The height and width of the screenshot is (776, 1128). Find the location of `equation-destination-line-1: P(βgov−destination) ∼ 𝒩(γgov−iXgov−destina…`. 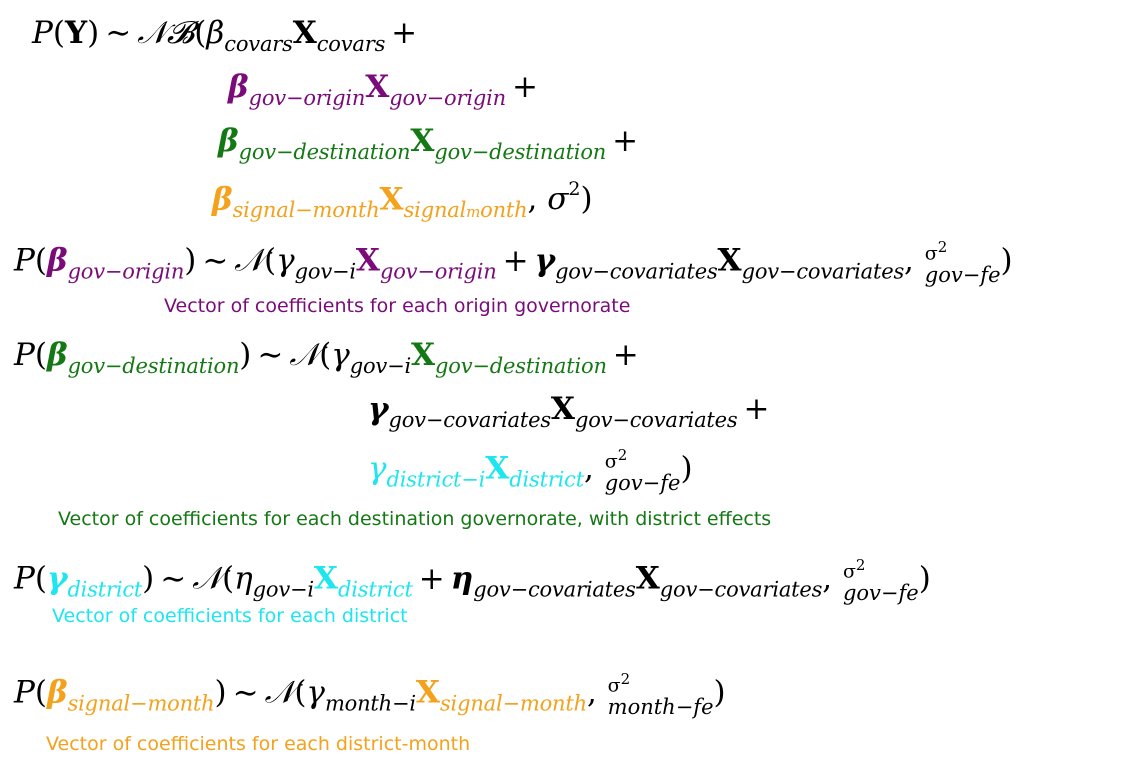

equation-destination-line-1: P(βgov−destination) ∼ 𝒩(γgov−iXgov−destina… is located at coordinates (326, 357).